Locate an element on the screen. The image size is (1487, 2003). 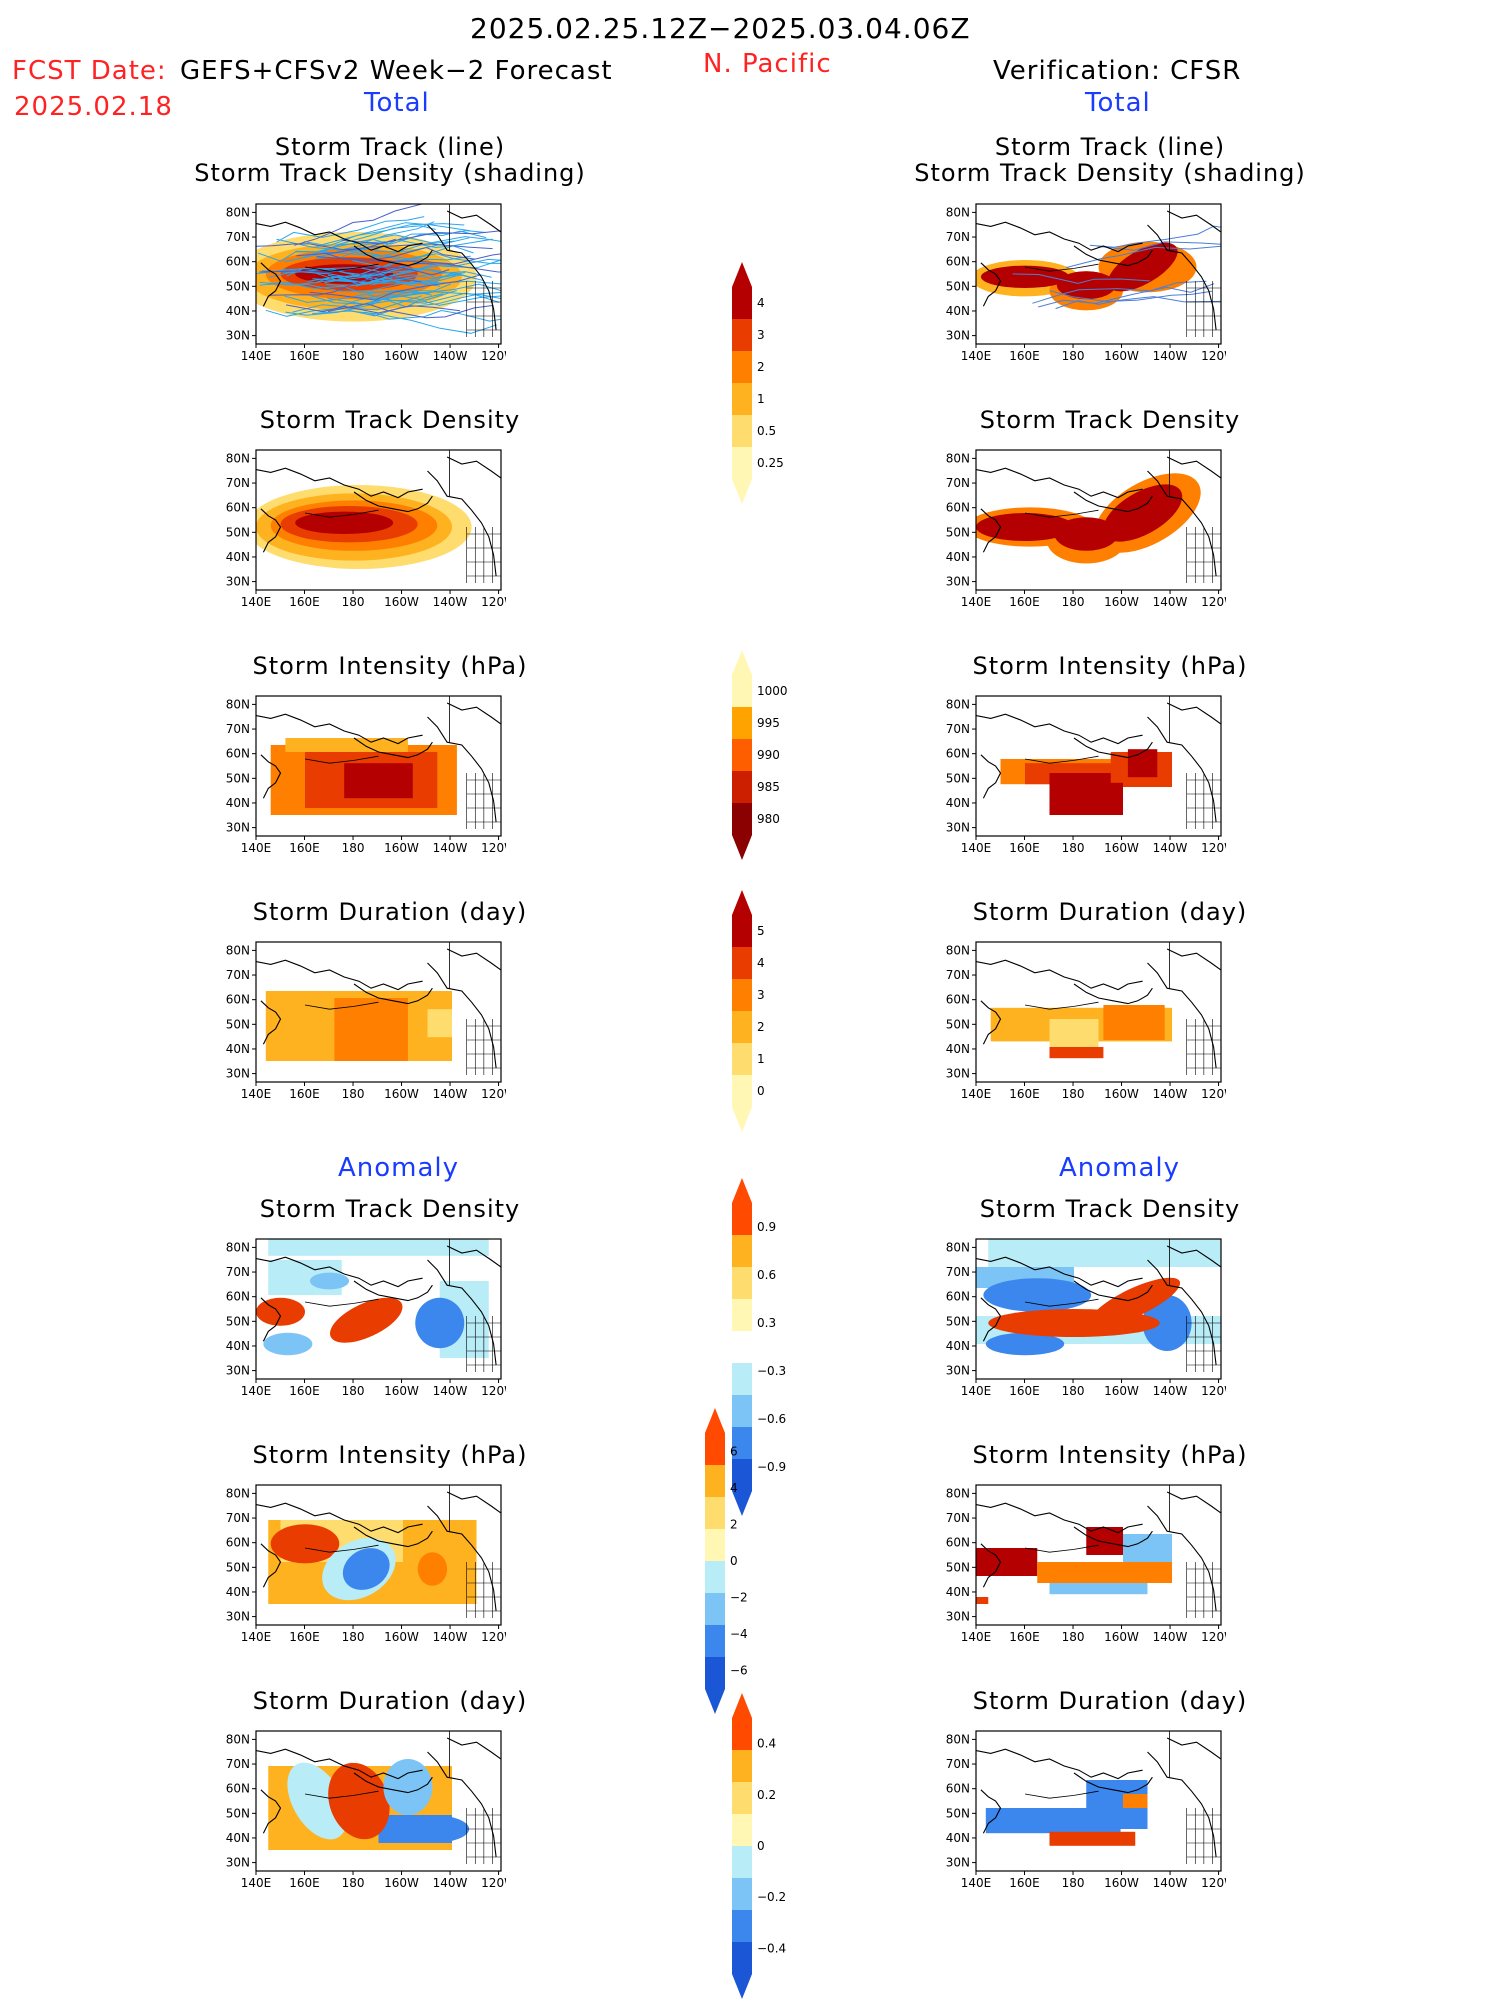
colorbar-tick-label: −0.4 is located at coordinates (771, 1948).